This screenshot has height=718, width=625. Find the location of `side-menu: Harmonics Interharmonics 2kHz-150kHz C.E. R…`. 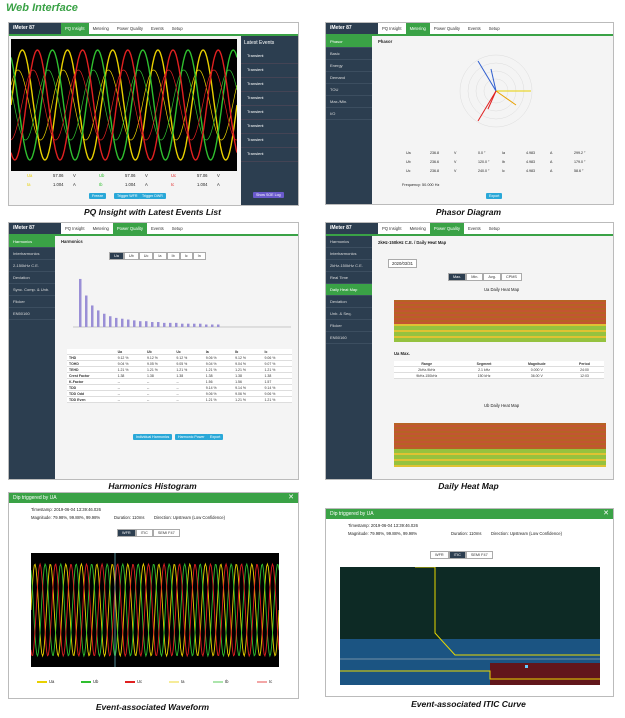

side-menu: Harmonics Interharmonics 2kHz-150kHz C.E. R… is located at coordinates (349, 357).